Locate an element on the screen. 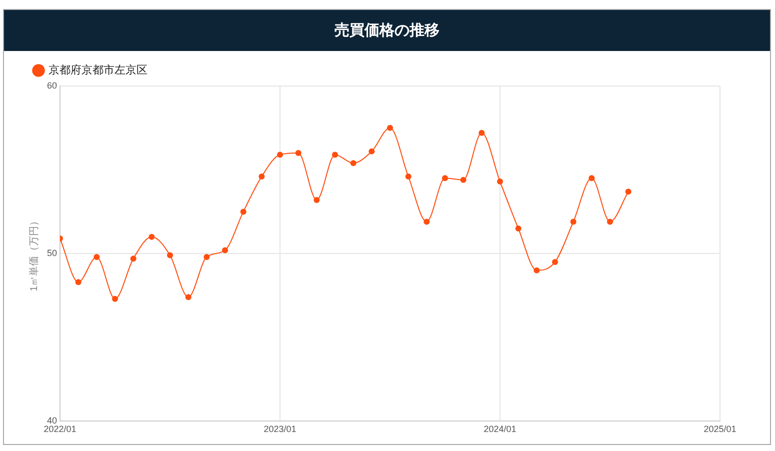  x-tick-label: 2025/01 is located at coordinates (720, 429).